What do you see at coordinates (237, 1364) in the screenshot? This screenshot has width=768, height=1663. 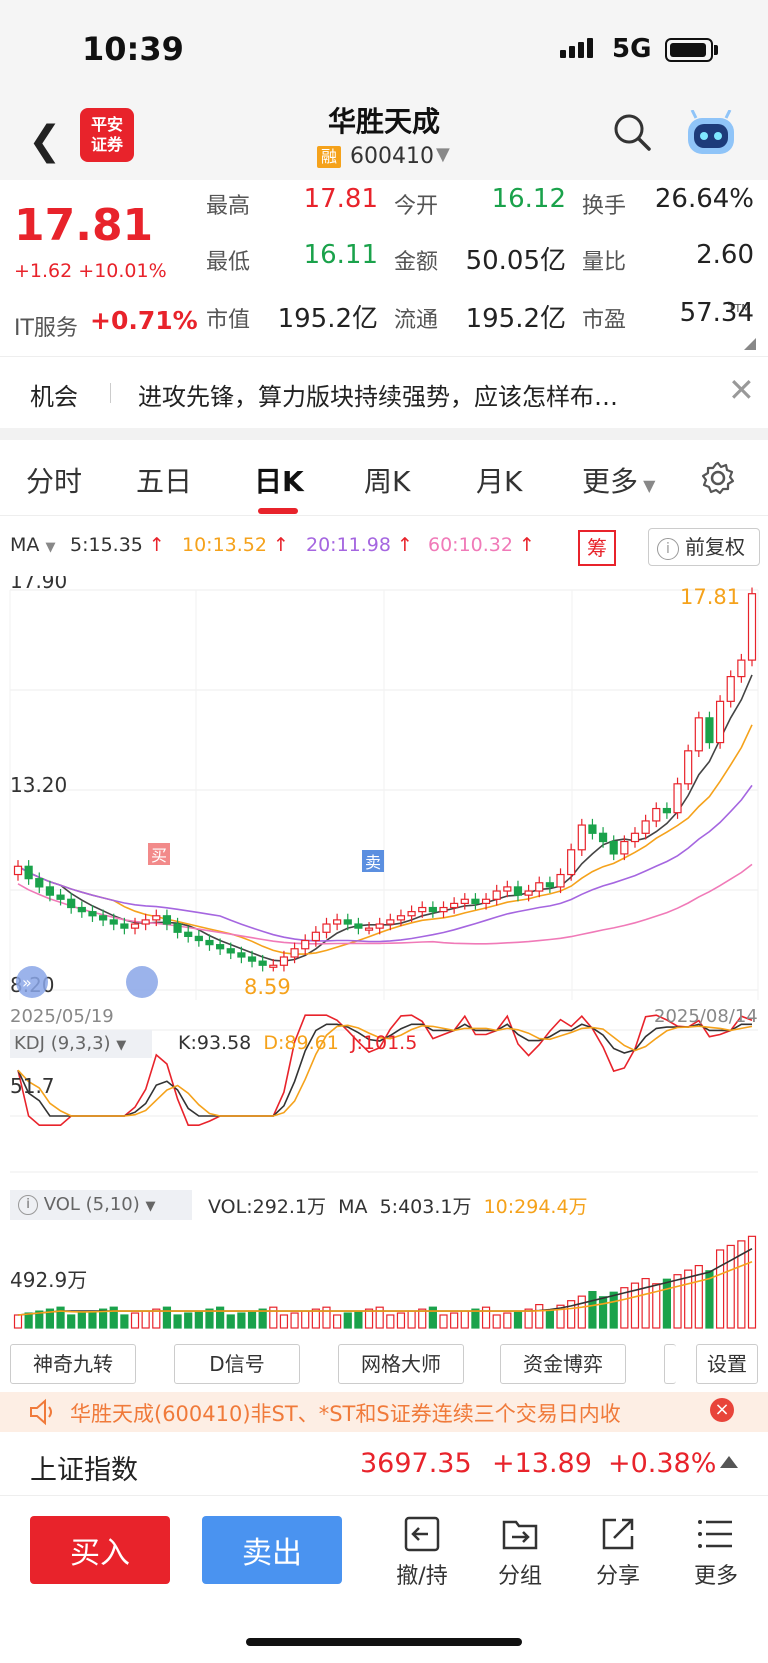 I see `tool-d-signal: D信号` at bounding box center [237, 1364].